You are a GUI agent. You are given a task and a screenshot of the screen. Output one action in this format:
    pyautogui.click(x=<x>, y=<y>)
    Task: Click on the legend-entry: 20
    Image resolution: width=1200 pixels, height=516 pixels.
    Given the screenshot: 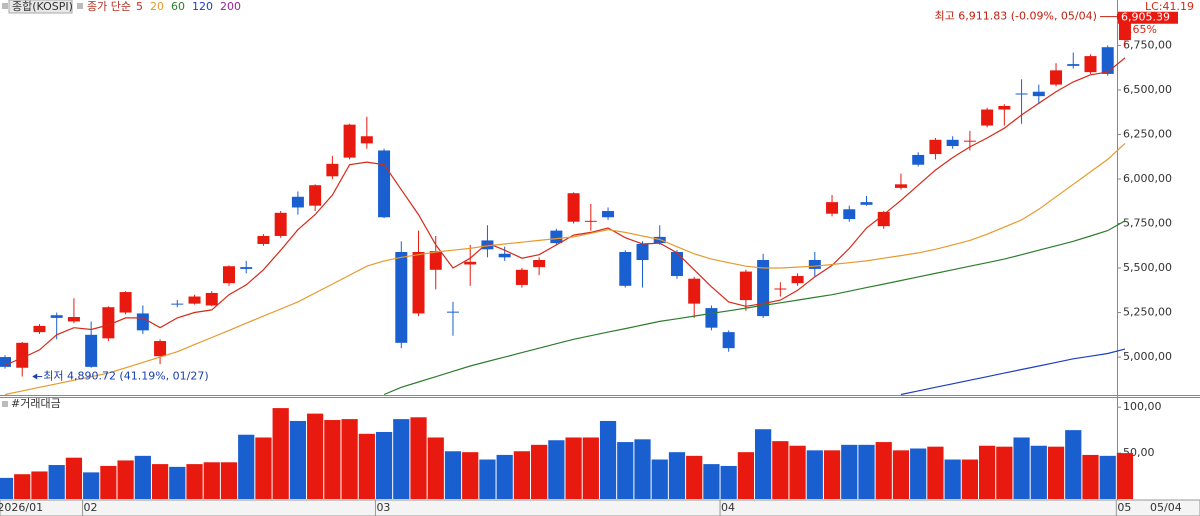 What is the action you would take?
    pyautogui.click(x=157, y=6)
    